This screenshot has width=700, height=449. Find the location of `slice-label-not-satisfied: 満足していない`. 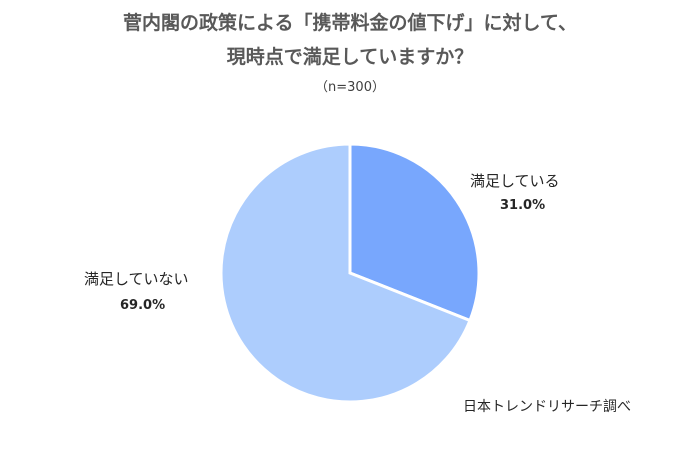

slice-label-not-satisfied: 満足していない is located at coordinates (136, 279).